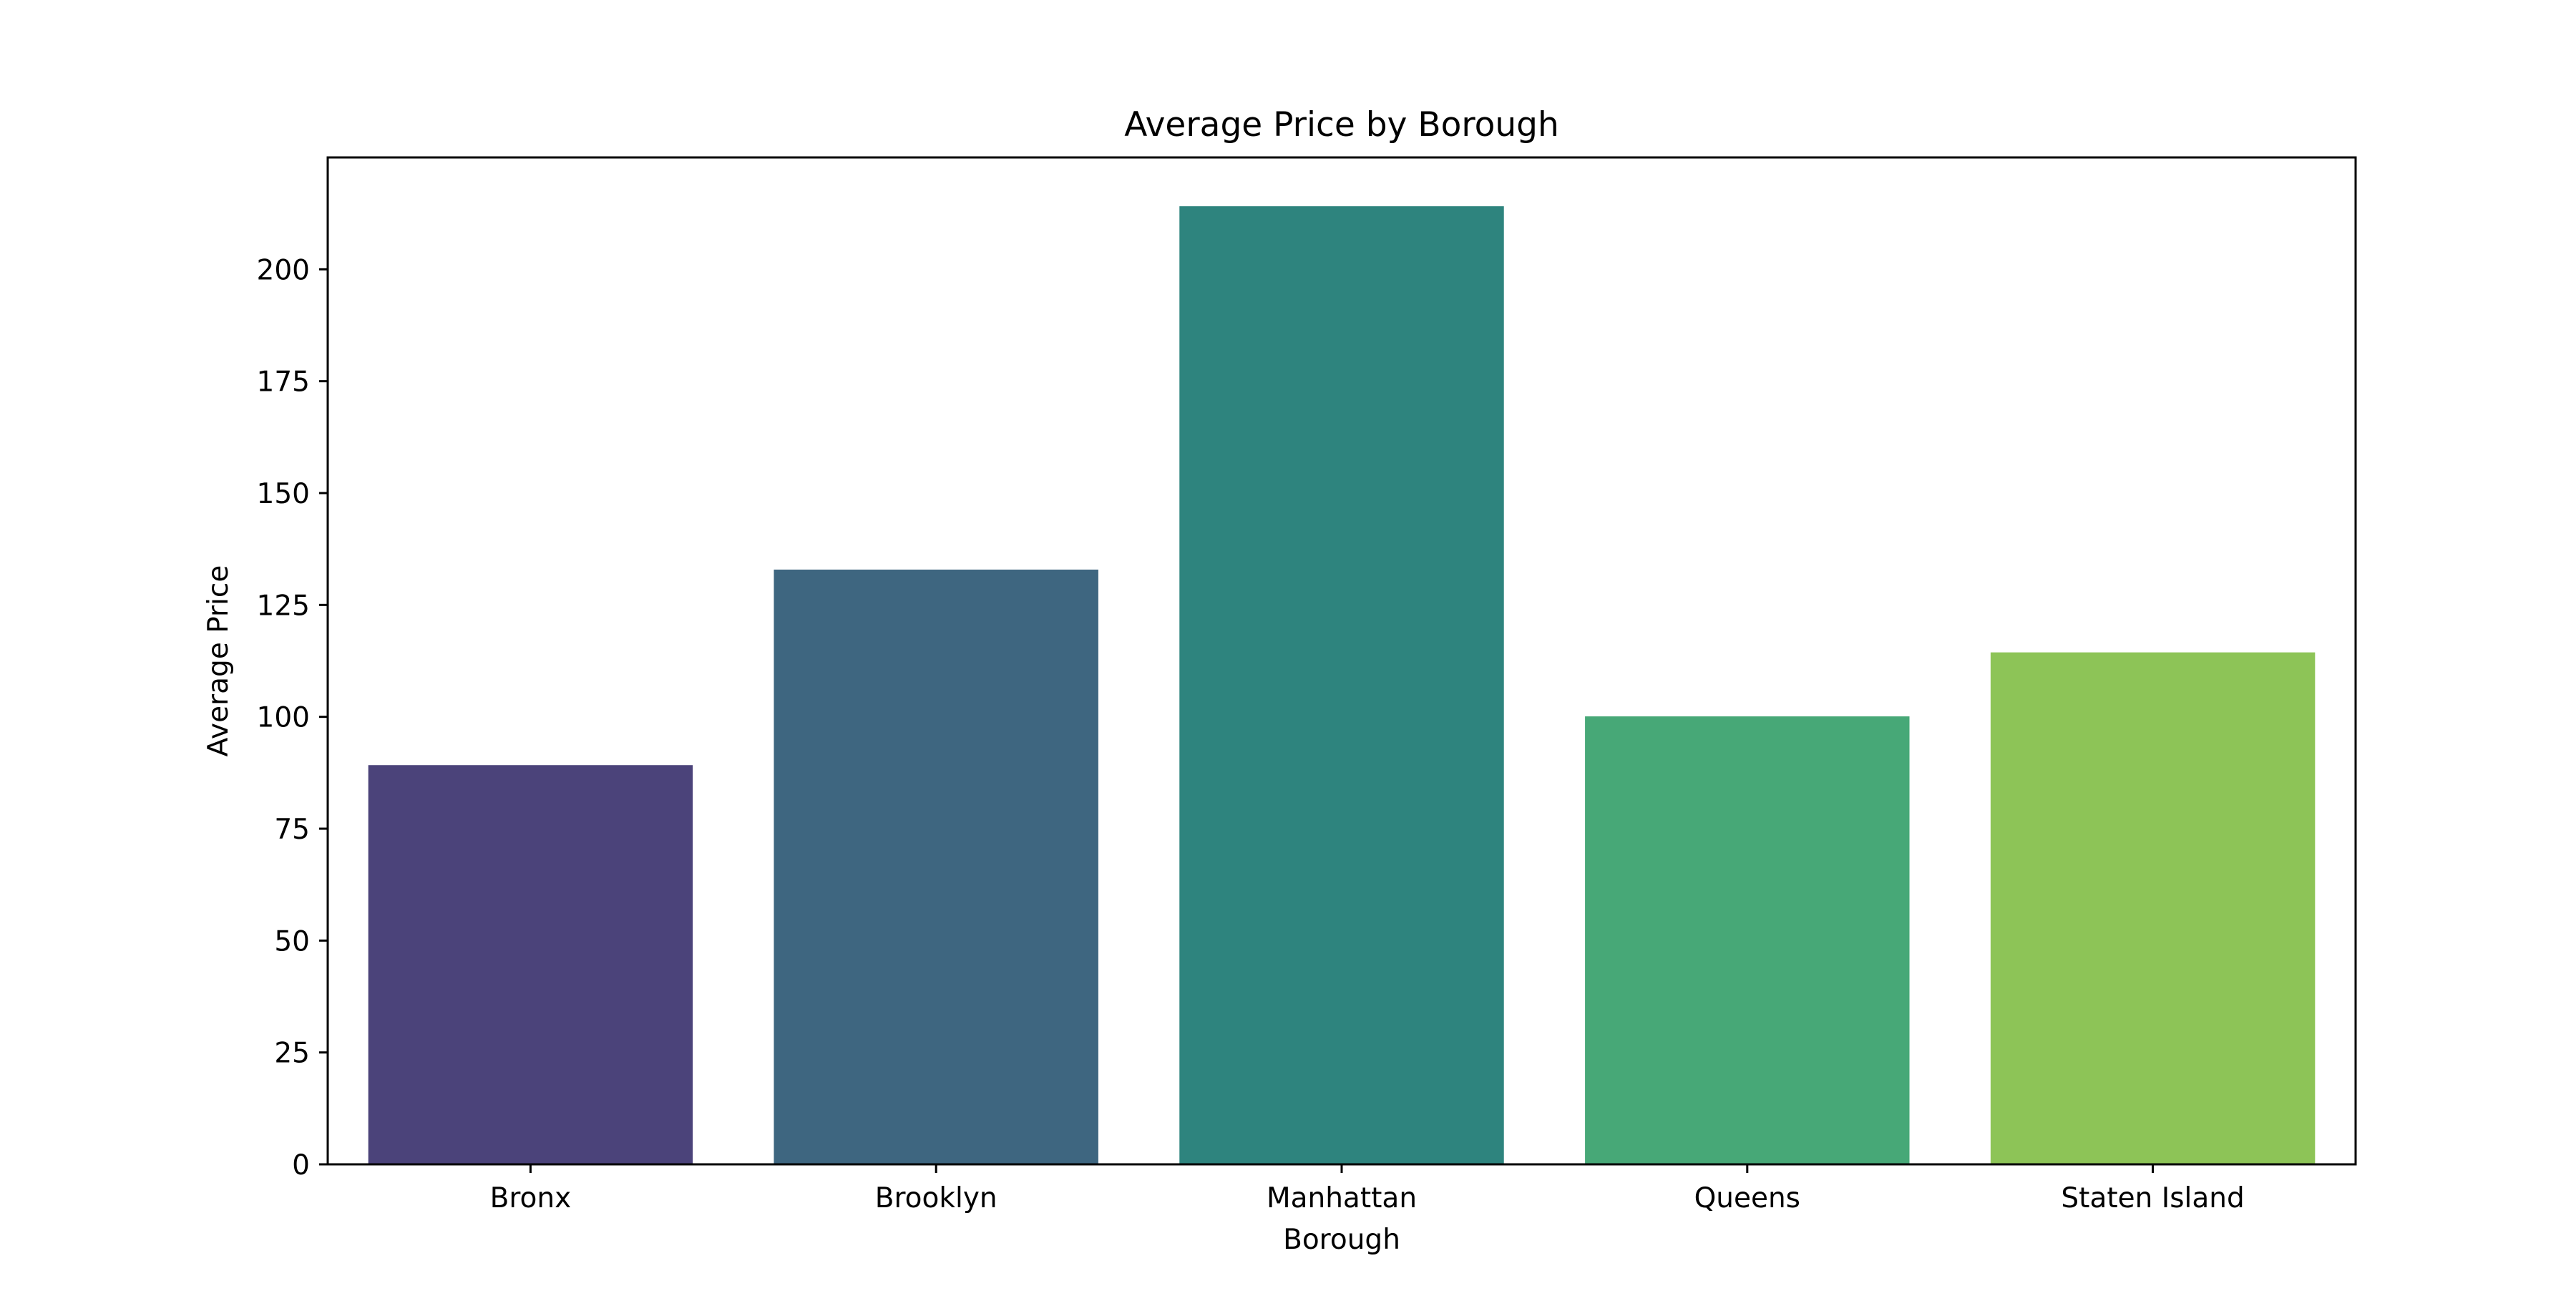 This screenshot has height=1291, width=2576. Describe the element at coordinates (1341, 1240) in the screenshot. I see `x-axis-label: Borough` at that location.